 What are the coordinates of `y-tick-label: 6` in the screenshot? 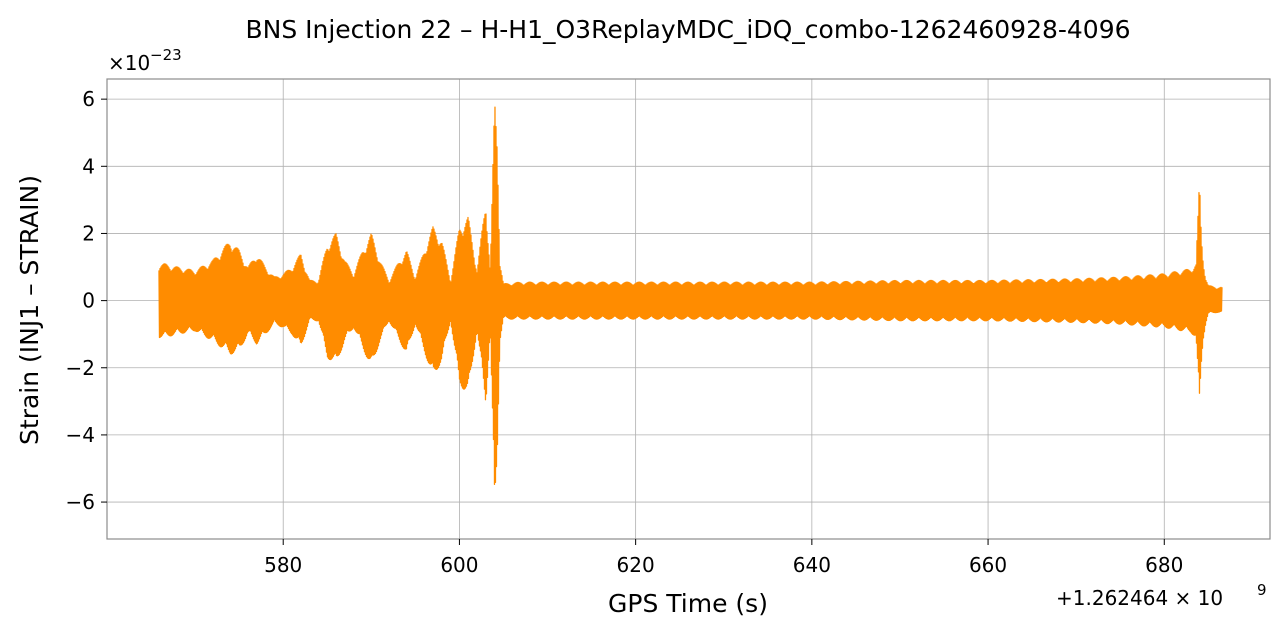 It's located at (88, 99).